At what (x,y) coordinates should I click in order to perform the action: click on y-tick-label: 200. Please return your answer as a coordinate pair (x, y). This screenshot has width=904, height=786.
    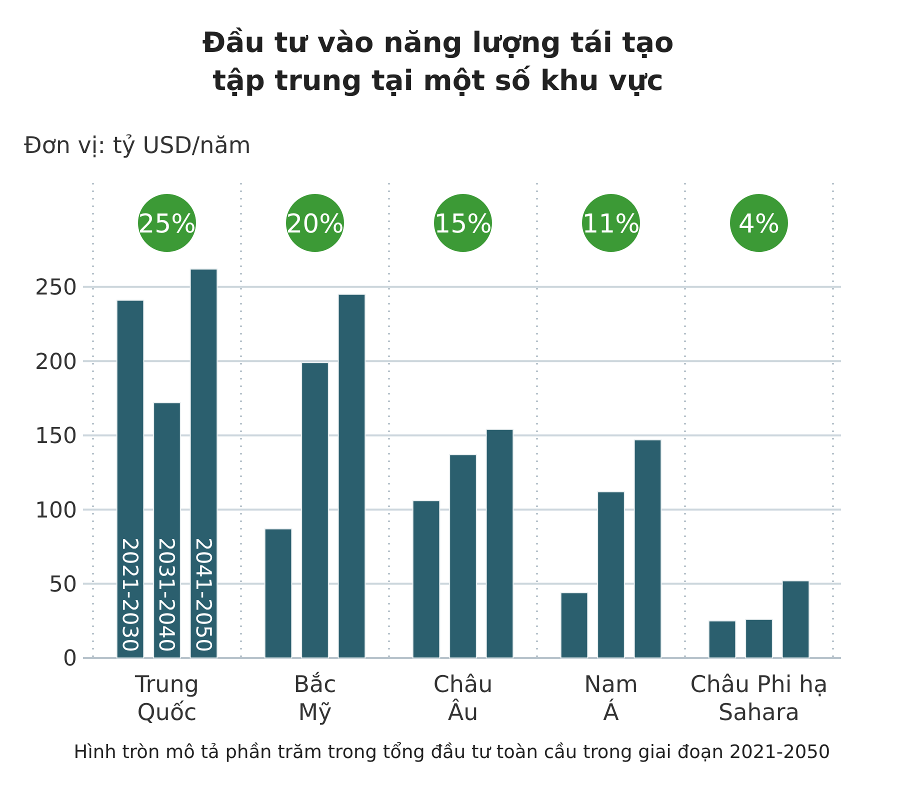
    Looking at the image, I should click on (56, 362).